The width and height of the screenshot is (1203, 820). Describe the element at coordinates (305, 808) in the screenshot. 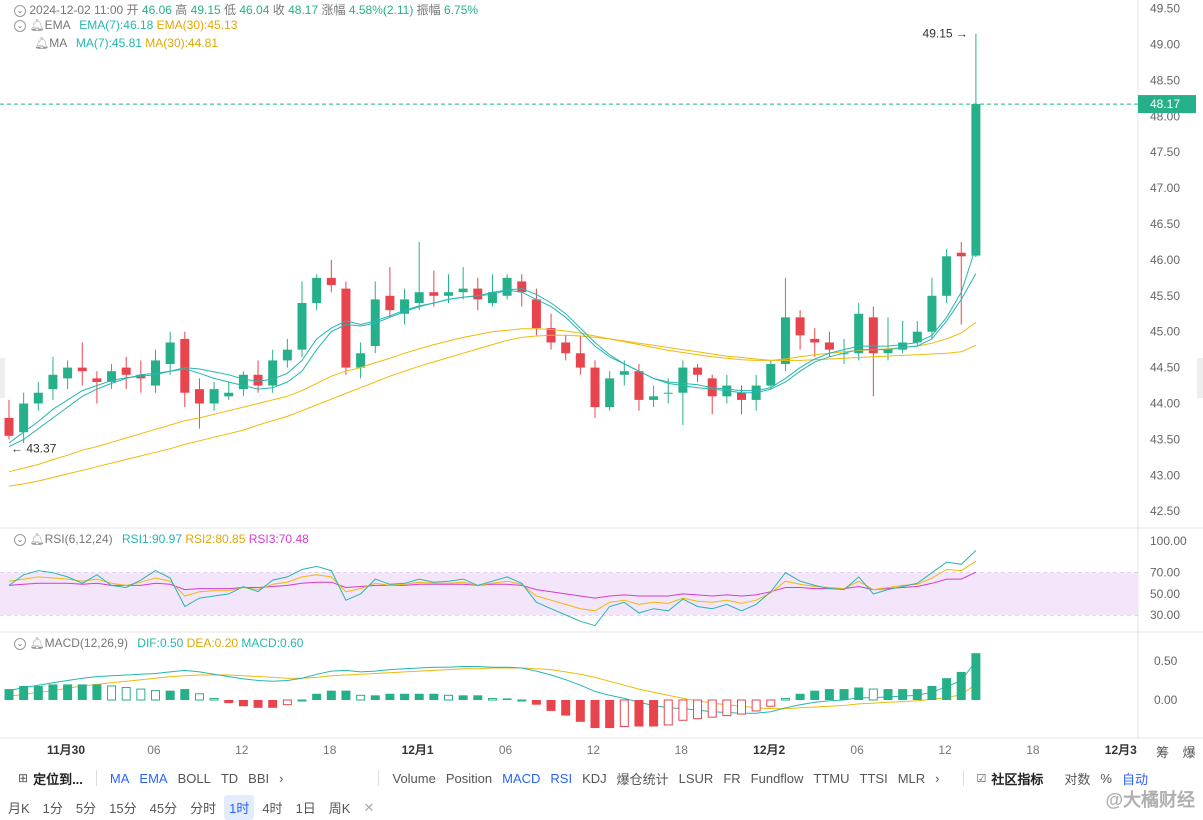

I see `timeframe-1d: 1日` at that location.